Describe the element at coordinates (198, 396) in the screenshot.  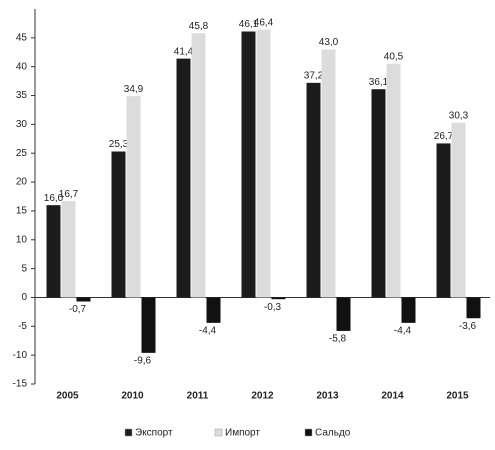
I see `x-tick-label: 2011` at that location.